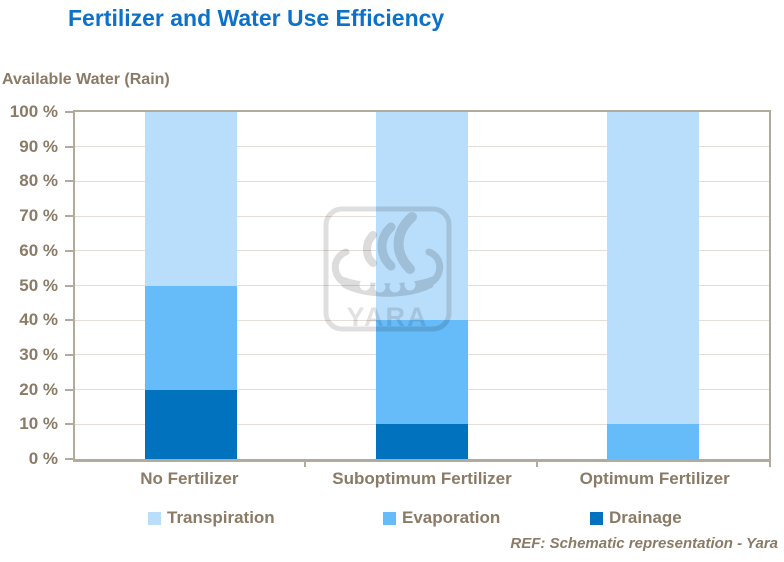 This screenshot has height=562, width=784. What do you see at coordinates (190, 337) in the screenshot?
I see `segment-evaporation-no-fertilizer` at bounding box center [190, 337].